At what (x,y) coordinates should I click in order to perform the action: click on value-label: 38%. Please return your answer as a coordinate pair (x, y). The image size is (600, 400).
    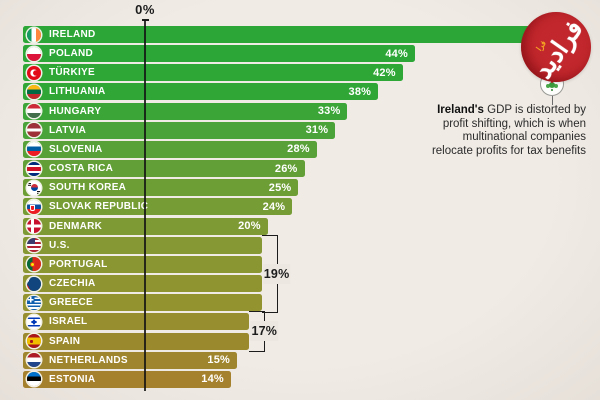
    Looking at the image, I should click on (360, 91).